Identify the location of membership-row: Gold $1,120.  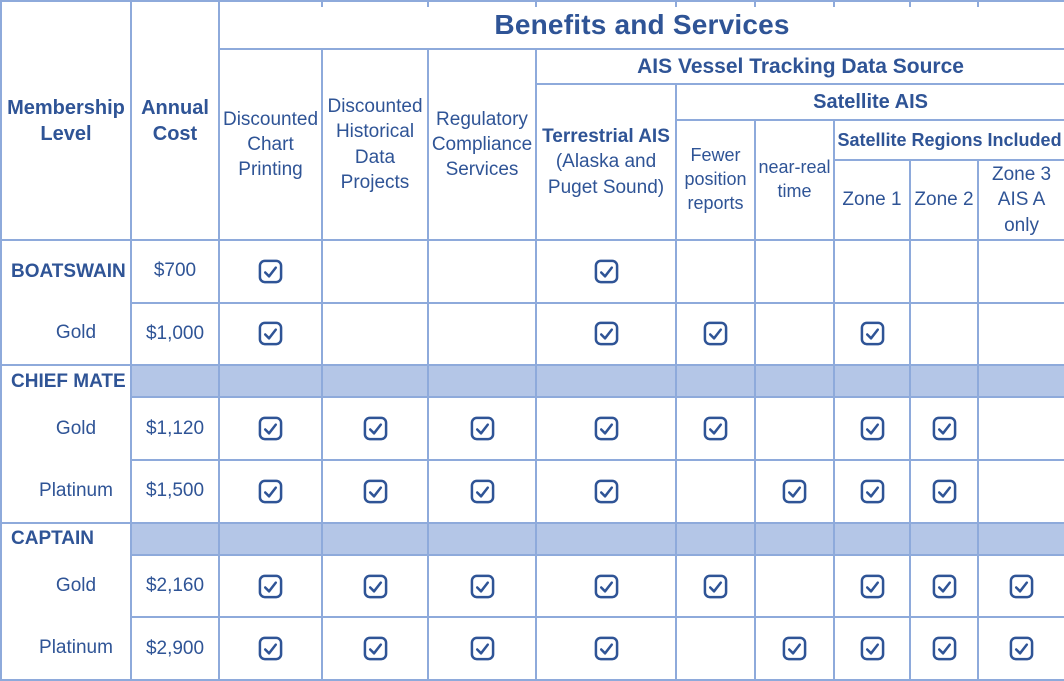
(532, 428).